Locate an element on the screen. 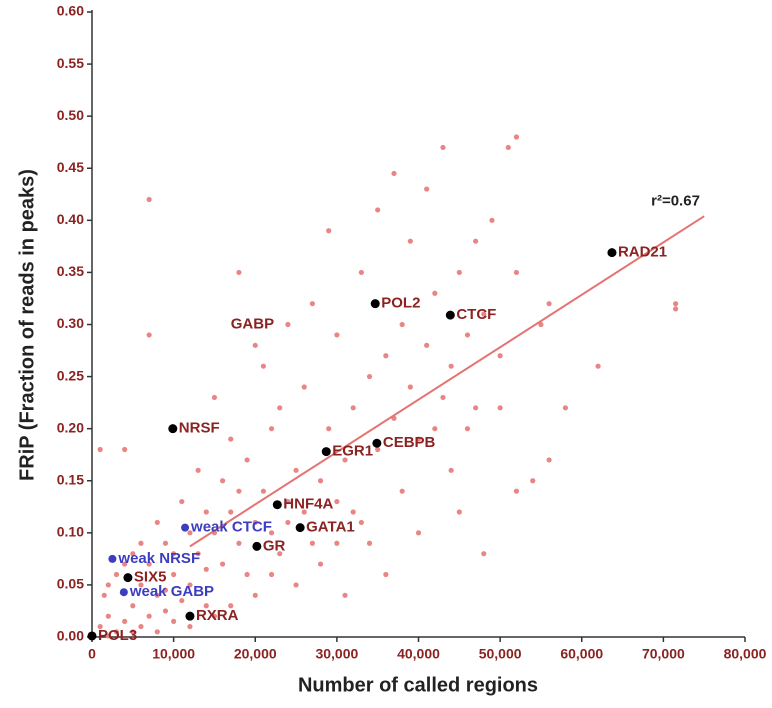 The width and height of the screenshot is (772, 708). x-tick-label: 10,000 is located at coordinates (173, 654).